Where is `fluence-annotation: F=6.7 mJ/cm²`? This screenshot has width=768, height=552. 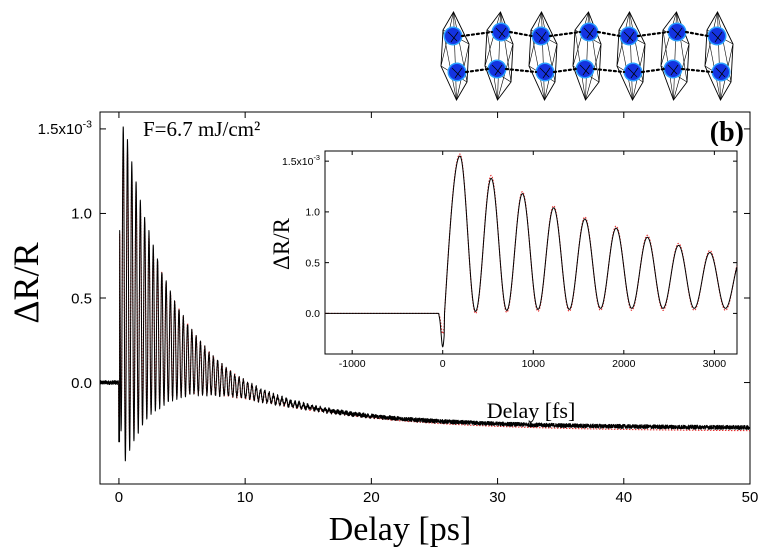
fluence-annotation: F=6.7 mJ/cm² is located at coordinates (201, 129).